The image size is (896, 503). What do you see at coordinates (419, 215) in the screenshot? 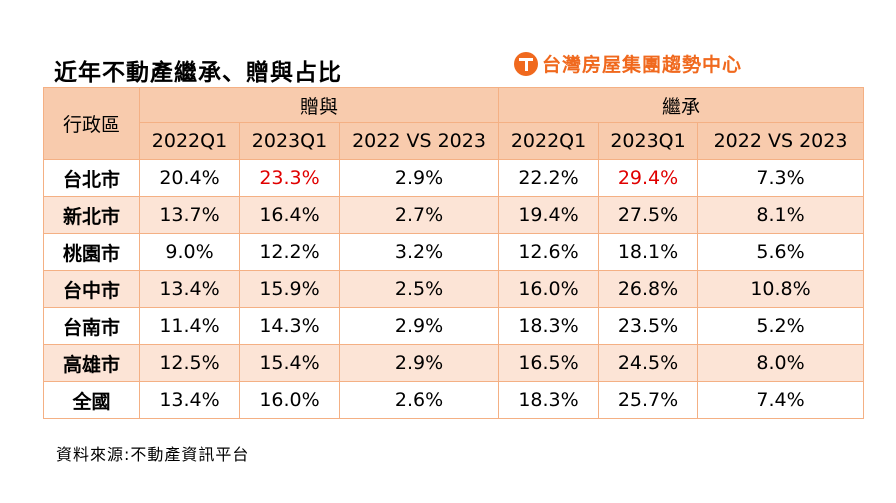
I see `value-cell: 2.7%` at bounding box center [419, 215].